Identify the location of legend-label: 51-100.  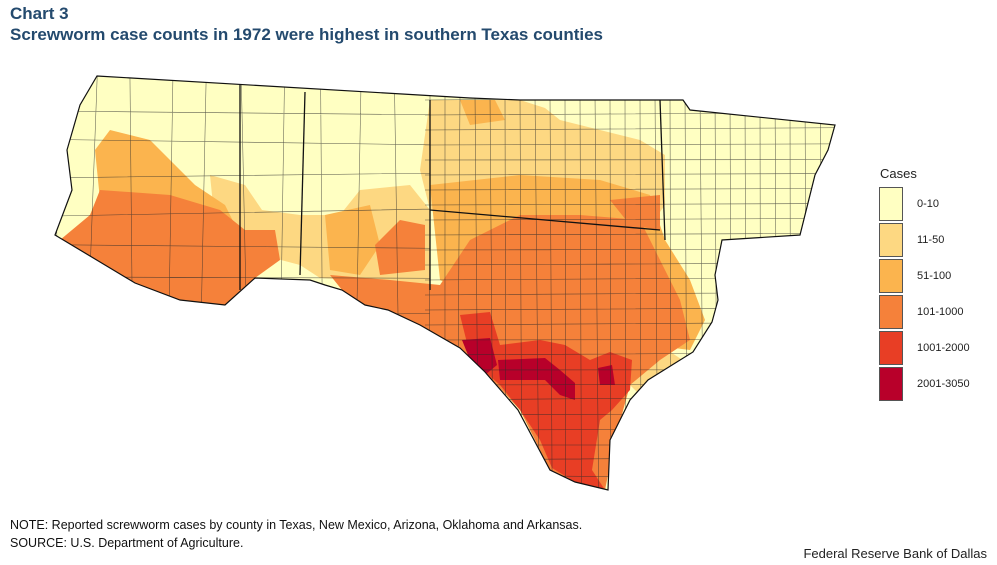
(934, 276).